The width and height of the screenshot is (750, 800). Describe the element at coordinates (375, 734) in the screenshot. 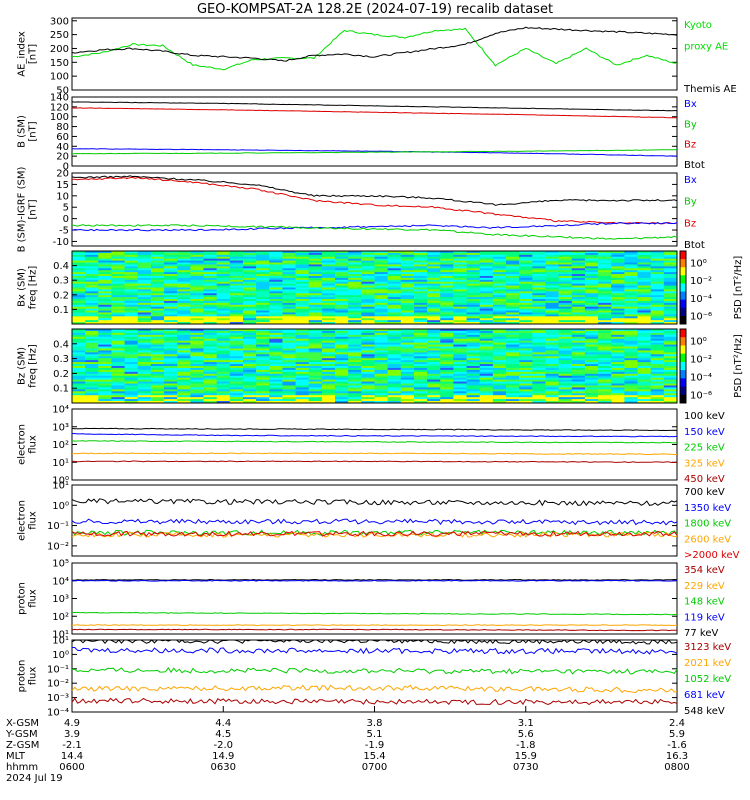

I see `x-row-value: 5.1` at that location.